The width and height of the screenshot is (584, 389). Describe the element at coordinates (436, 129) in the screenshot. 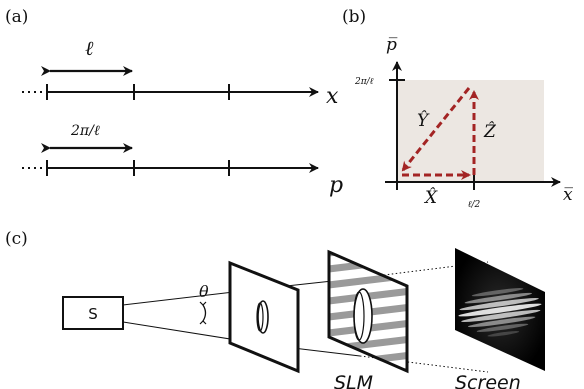

I see `vector-y` at that location.